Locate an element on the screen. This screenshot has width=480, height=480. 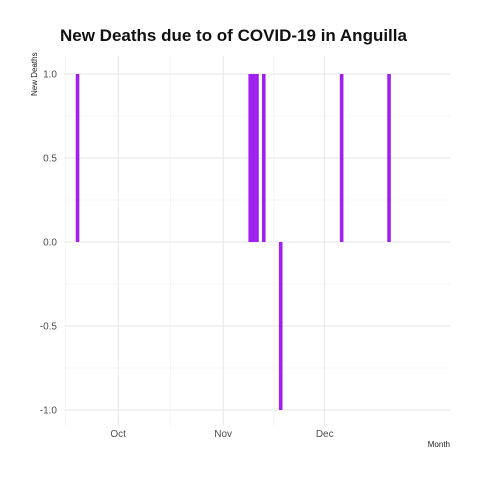
y-tick-label: 1.0 is located at coordinates (50, 75).